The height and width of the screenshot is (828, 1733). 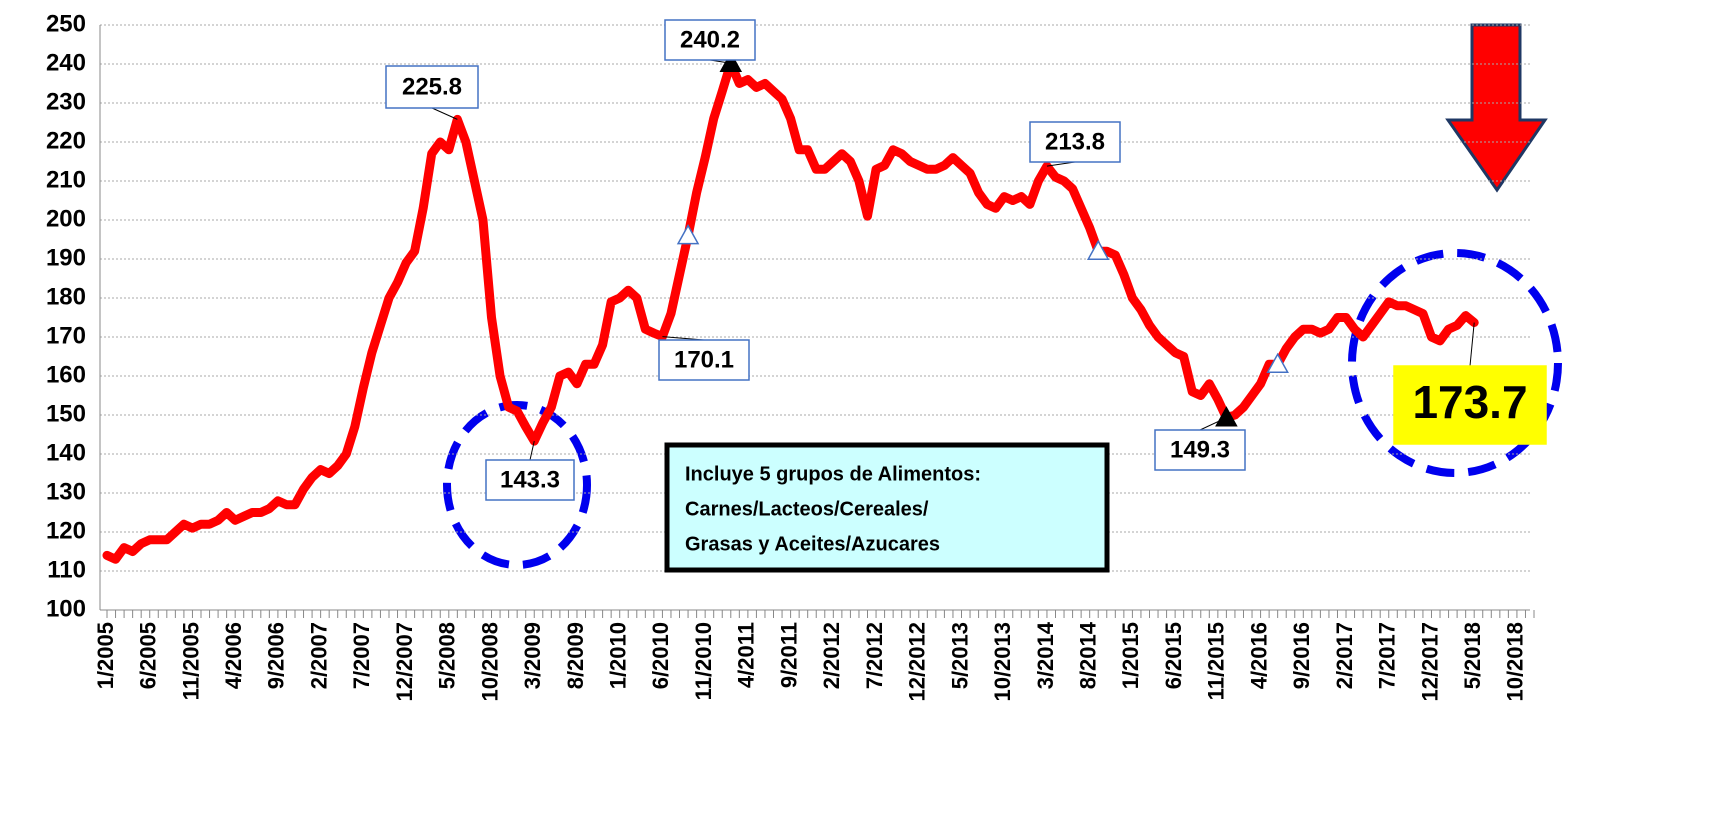 I want to click on data-label: 143.3, so click(x=530, y=479).